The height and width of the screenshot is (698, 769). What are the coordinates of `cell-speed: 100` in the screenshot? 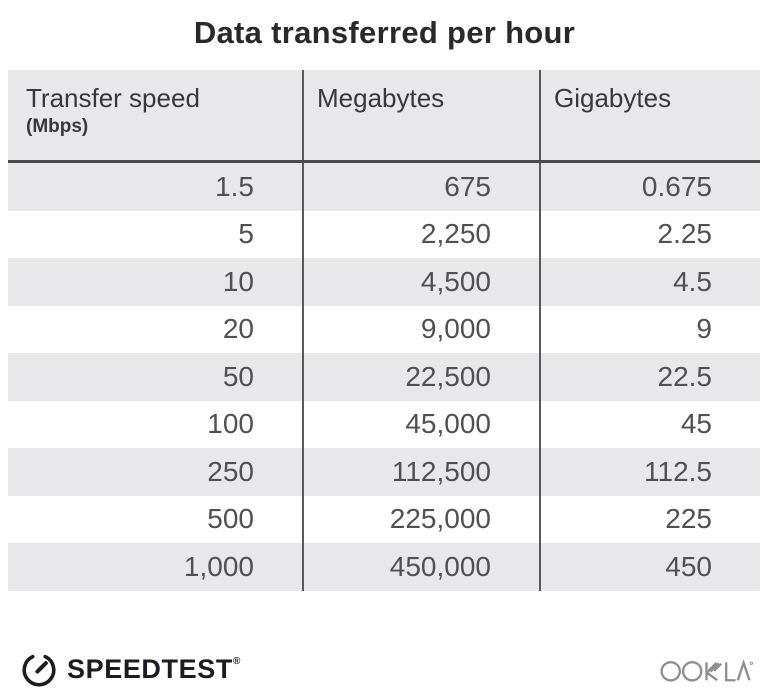 It's located at (230, 424).